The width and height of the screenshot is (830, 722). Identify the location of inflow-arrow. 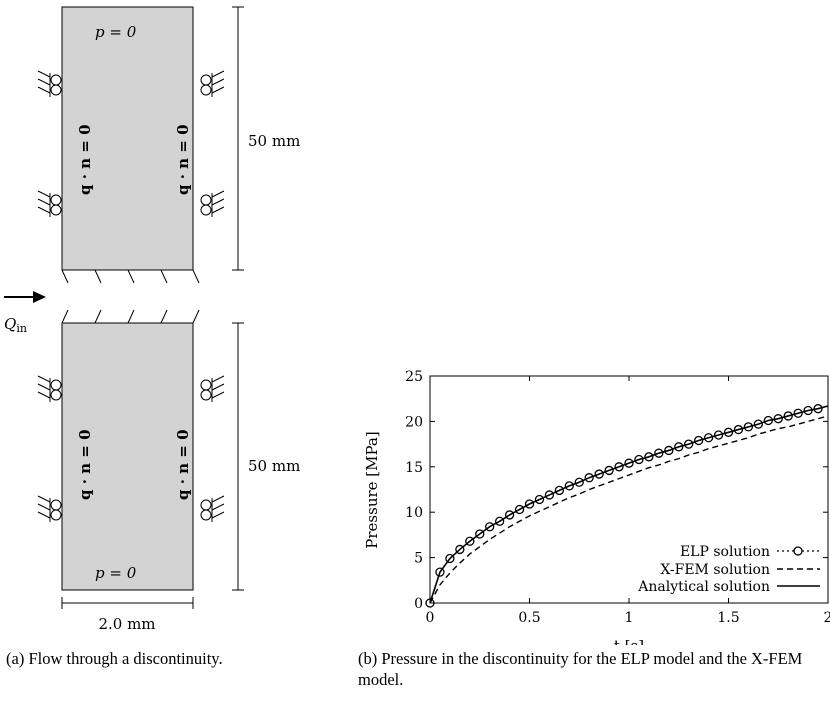
(25, 297).